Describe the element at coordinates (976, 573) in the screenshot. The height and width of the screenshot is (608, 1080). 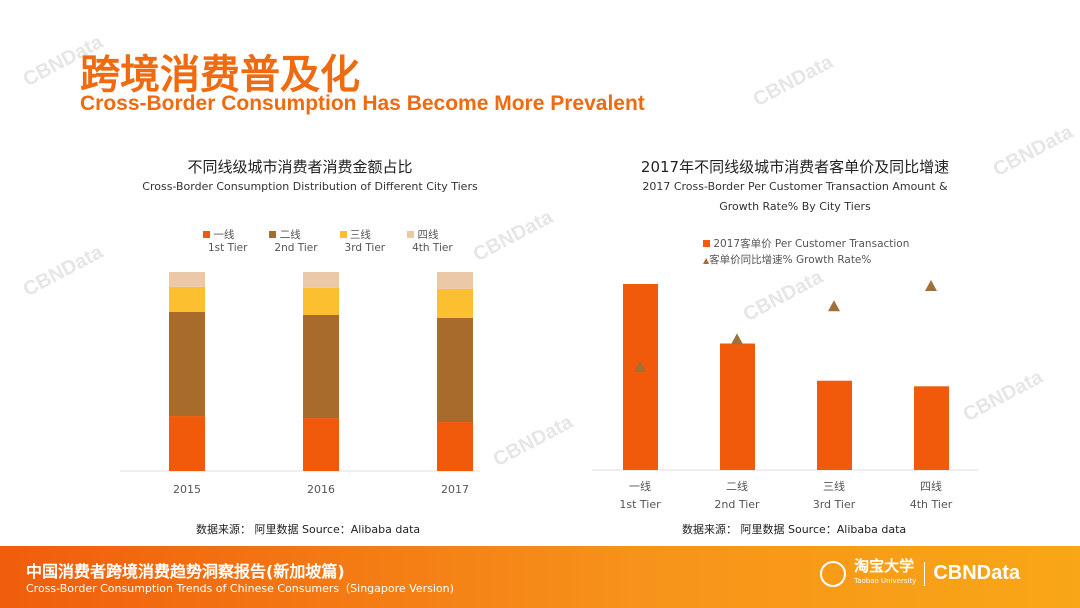
I see `cbndata-logo: CBNData` at that location.